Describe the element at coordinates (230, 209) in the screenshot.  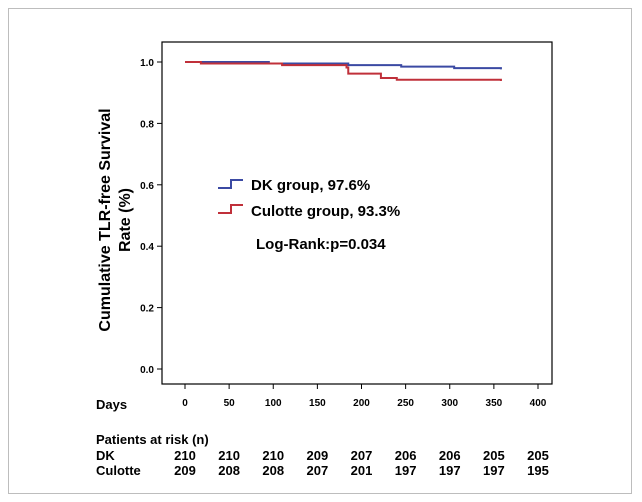
I see `legend-marker-culotte` at that location.